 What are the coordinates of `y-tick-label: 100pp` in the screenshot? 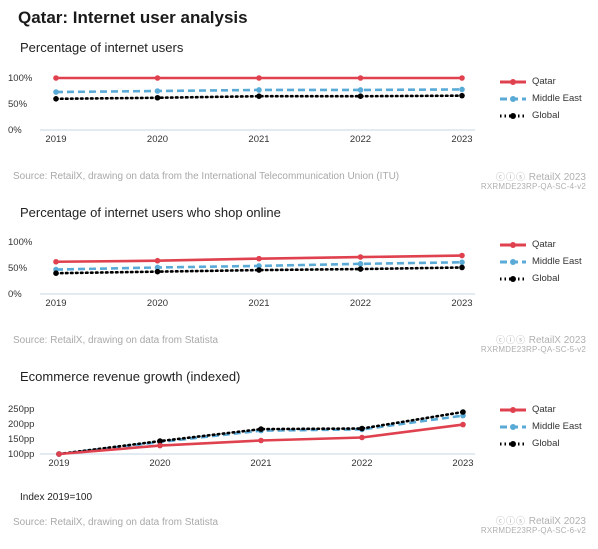 It's located at (21, 454).